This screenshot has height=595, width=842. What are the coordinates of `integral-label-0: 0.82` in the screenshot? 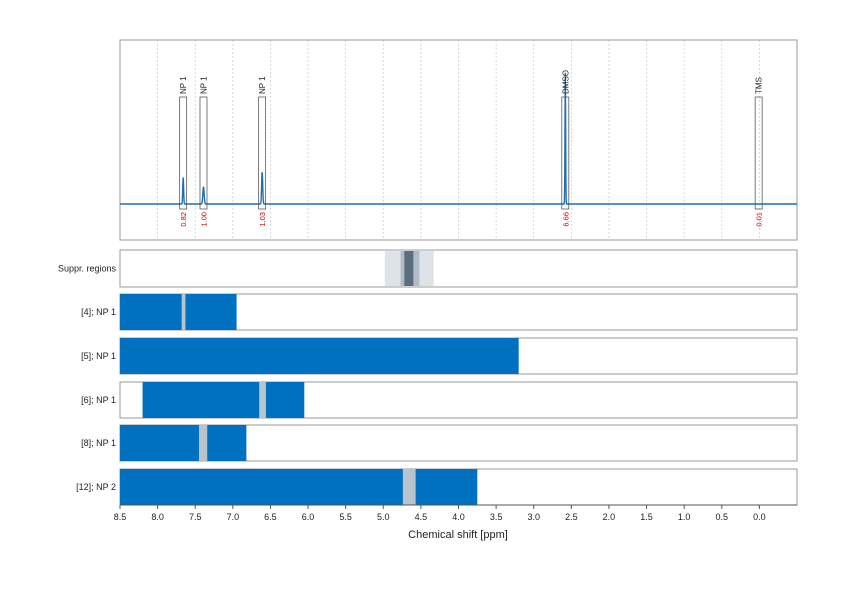 It's located at (183, 219).